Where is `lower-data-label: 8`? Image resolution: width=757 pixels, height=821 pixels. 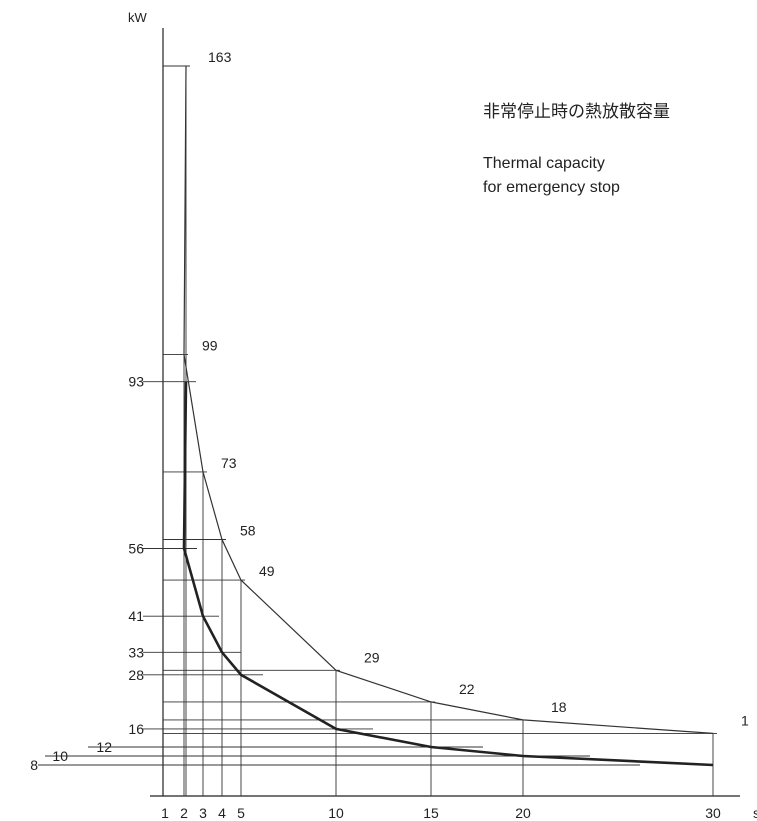
lower-data-label: 8 is located at coordinates (34, 765).